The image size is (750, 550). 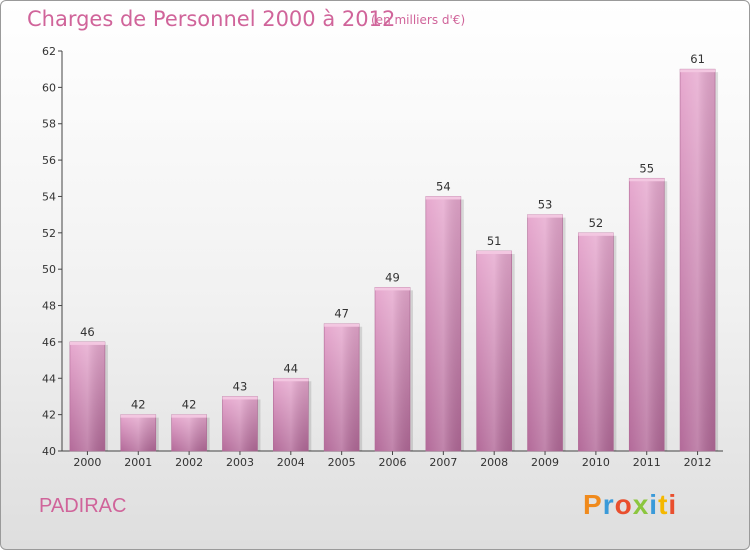 What do you see at coordinates (494, 462) in the screenshot?
I see `x-tick-label: 2008` at bounding box center [494, 462].